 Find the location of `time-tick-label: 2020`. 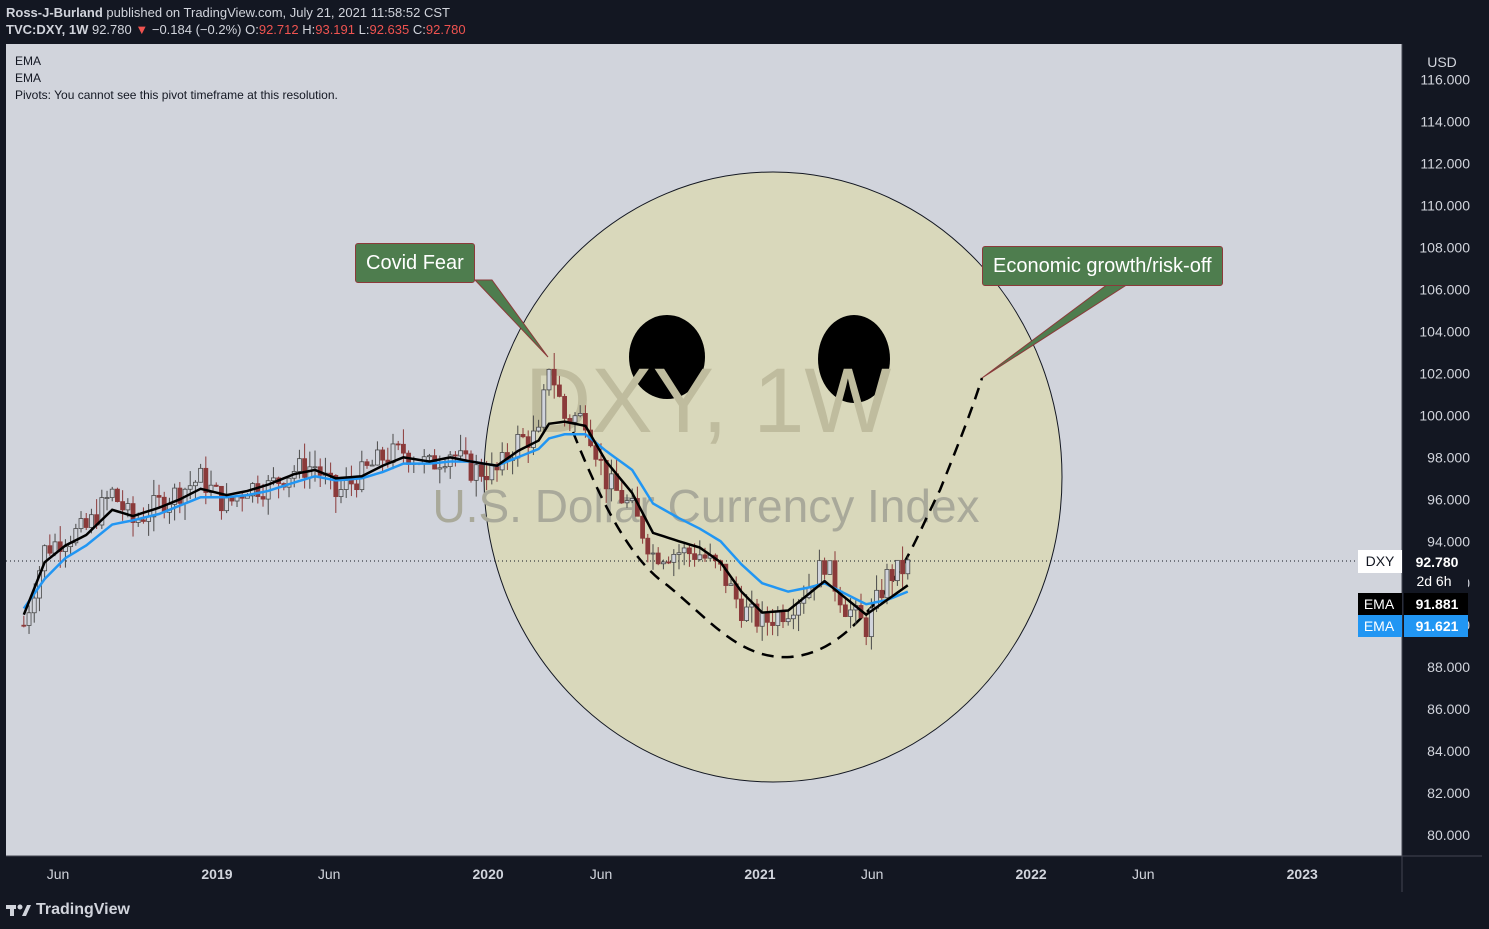

time-tick-label: 2020 is located at coordinates (488, 874).